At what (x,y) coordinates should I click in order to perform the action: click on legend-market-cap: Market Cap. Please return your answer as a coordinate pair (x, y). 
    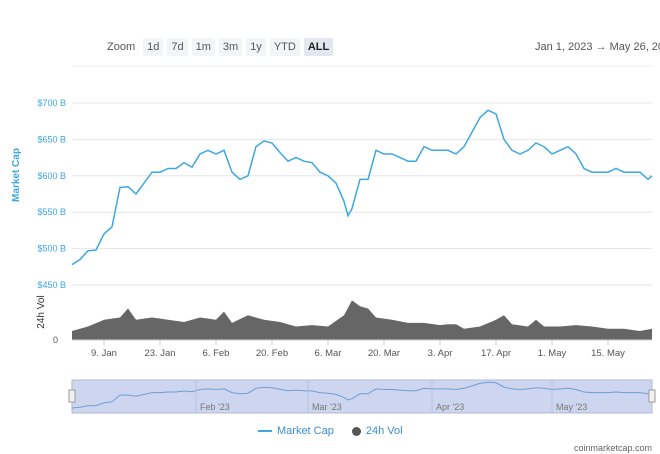
    Looking at the image, I should click on (296, 431).